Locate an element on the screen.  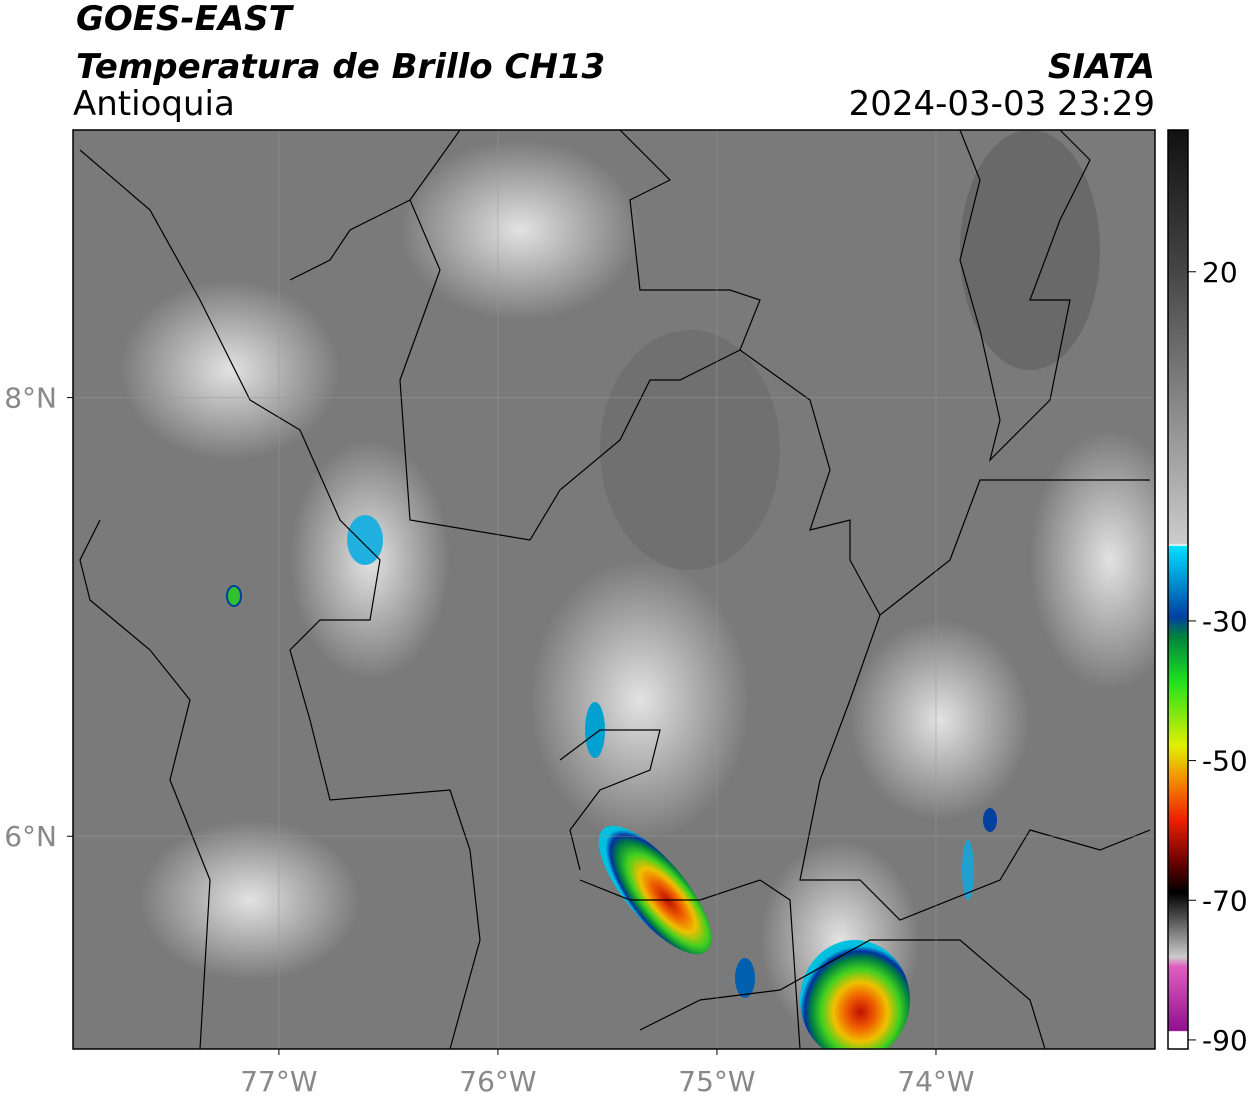
y-tick-label: 6°N is located at coordinates (30, 836).